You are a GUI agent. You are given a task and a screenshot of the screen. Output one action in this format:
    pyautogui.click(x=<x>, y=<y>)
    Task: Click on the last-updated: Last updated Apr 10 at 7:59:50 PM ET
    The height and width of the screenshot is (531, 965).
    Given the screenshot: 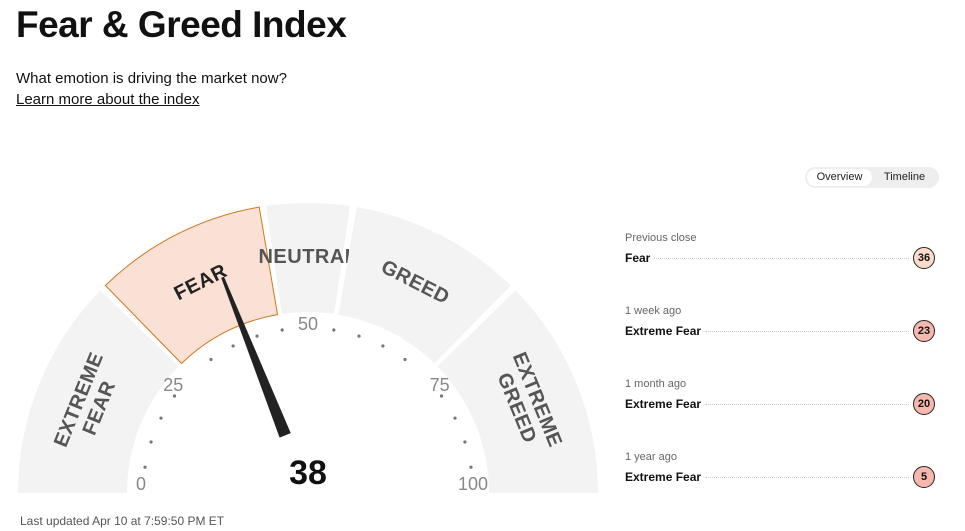 What is the action you would take?
    pyautogui.click(x=122, y=521)
    